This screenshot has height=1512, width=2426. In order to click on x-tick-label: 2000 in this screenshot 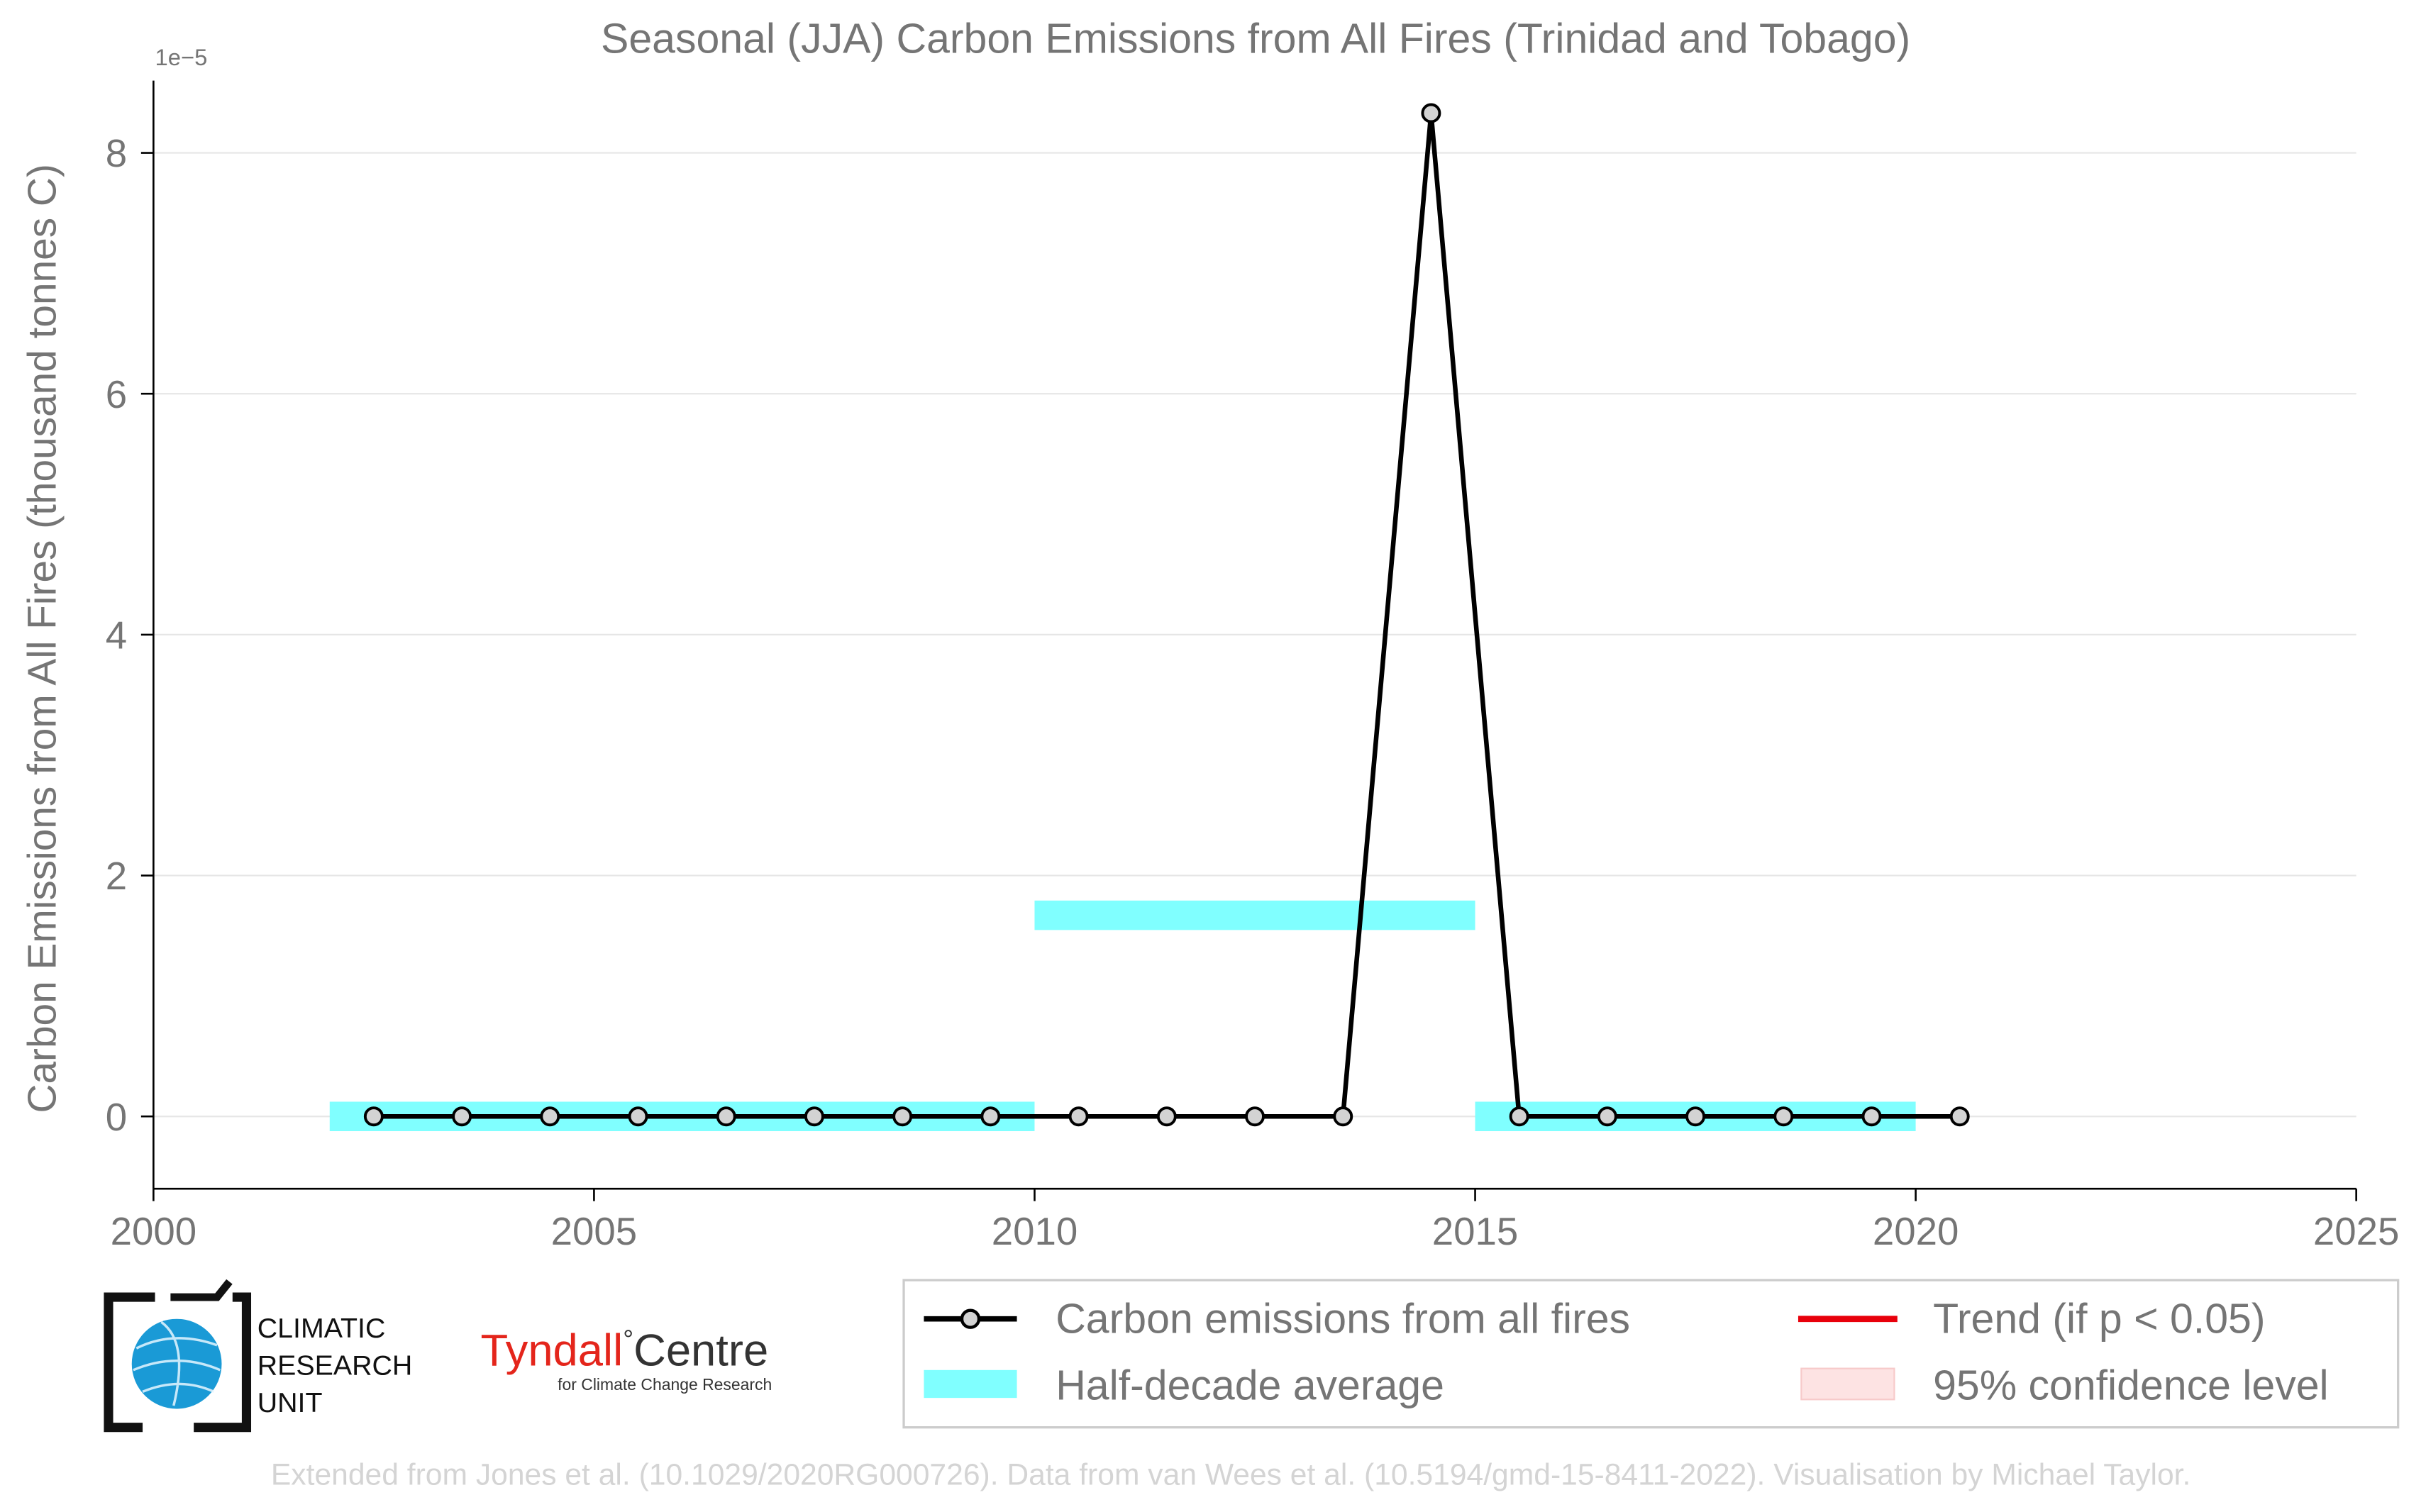, I will do `click(154, 1231)`.